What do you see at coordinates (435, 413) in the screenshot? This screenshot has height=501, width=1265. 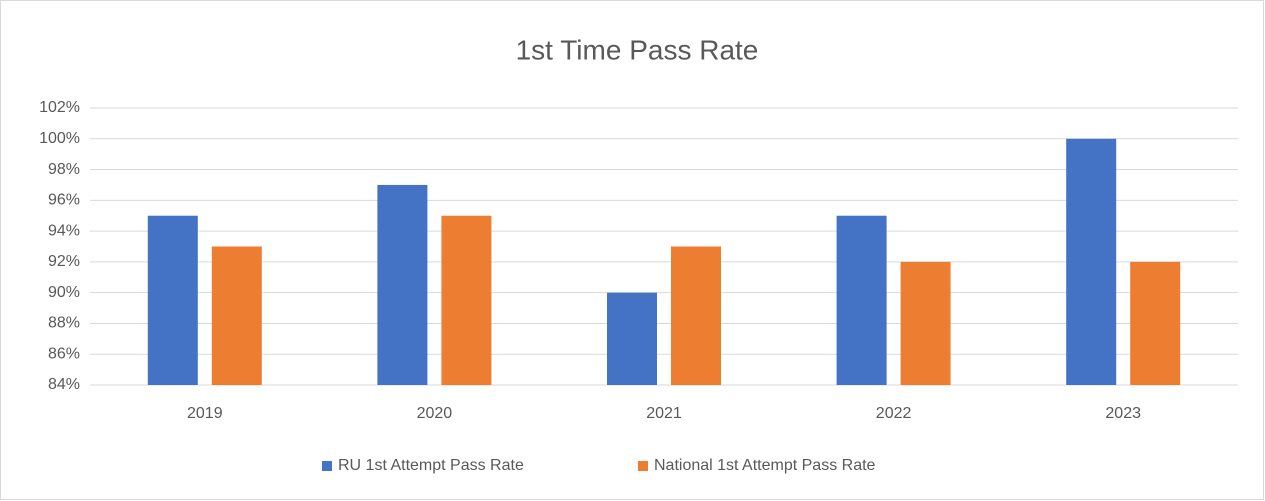 I see `x-tick-label: 2020` at bounding box center [435, 413].